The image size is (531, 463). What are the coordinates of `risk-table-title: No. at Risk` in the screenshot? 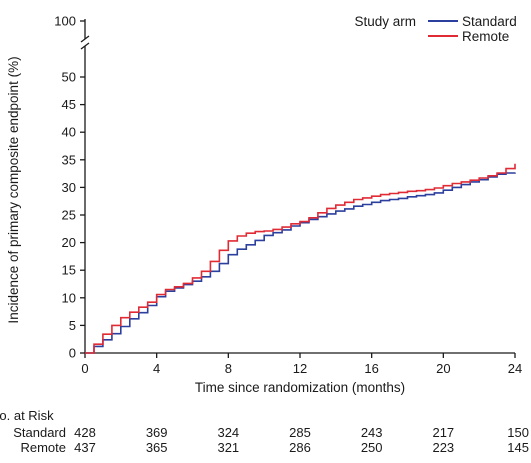 It's located at (27, 415).